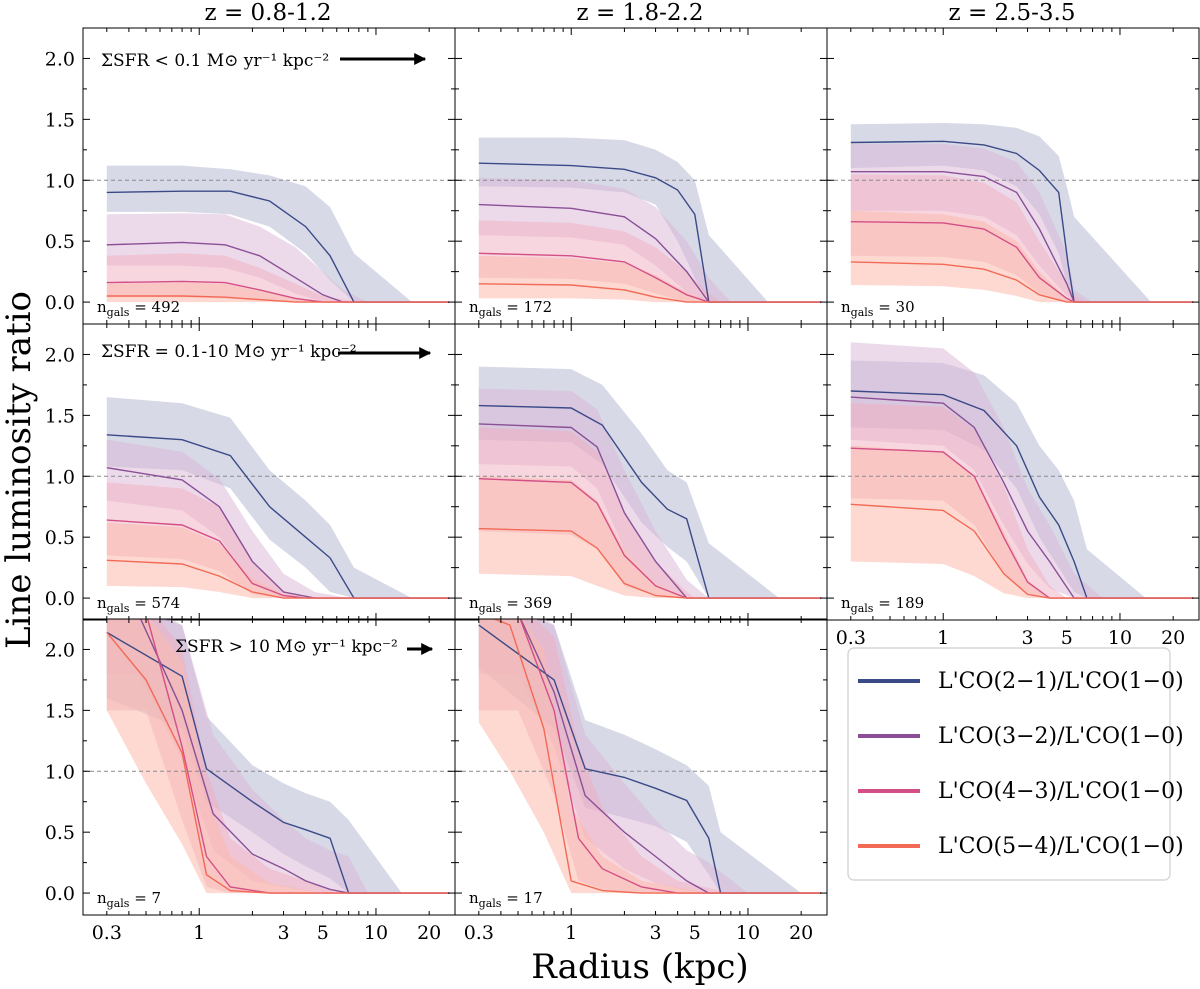 The height and width of the screenshot is (989, 1200). I want to click on ngals-annotation: ngals = 189, so click(882, 604).